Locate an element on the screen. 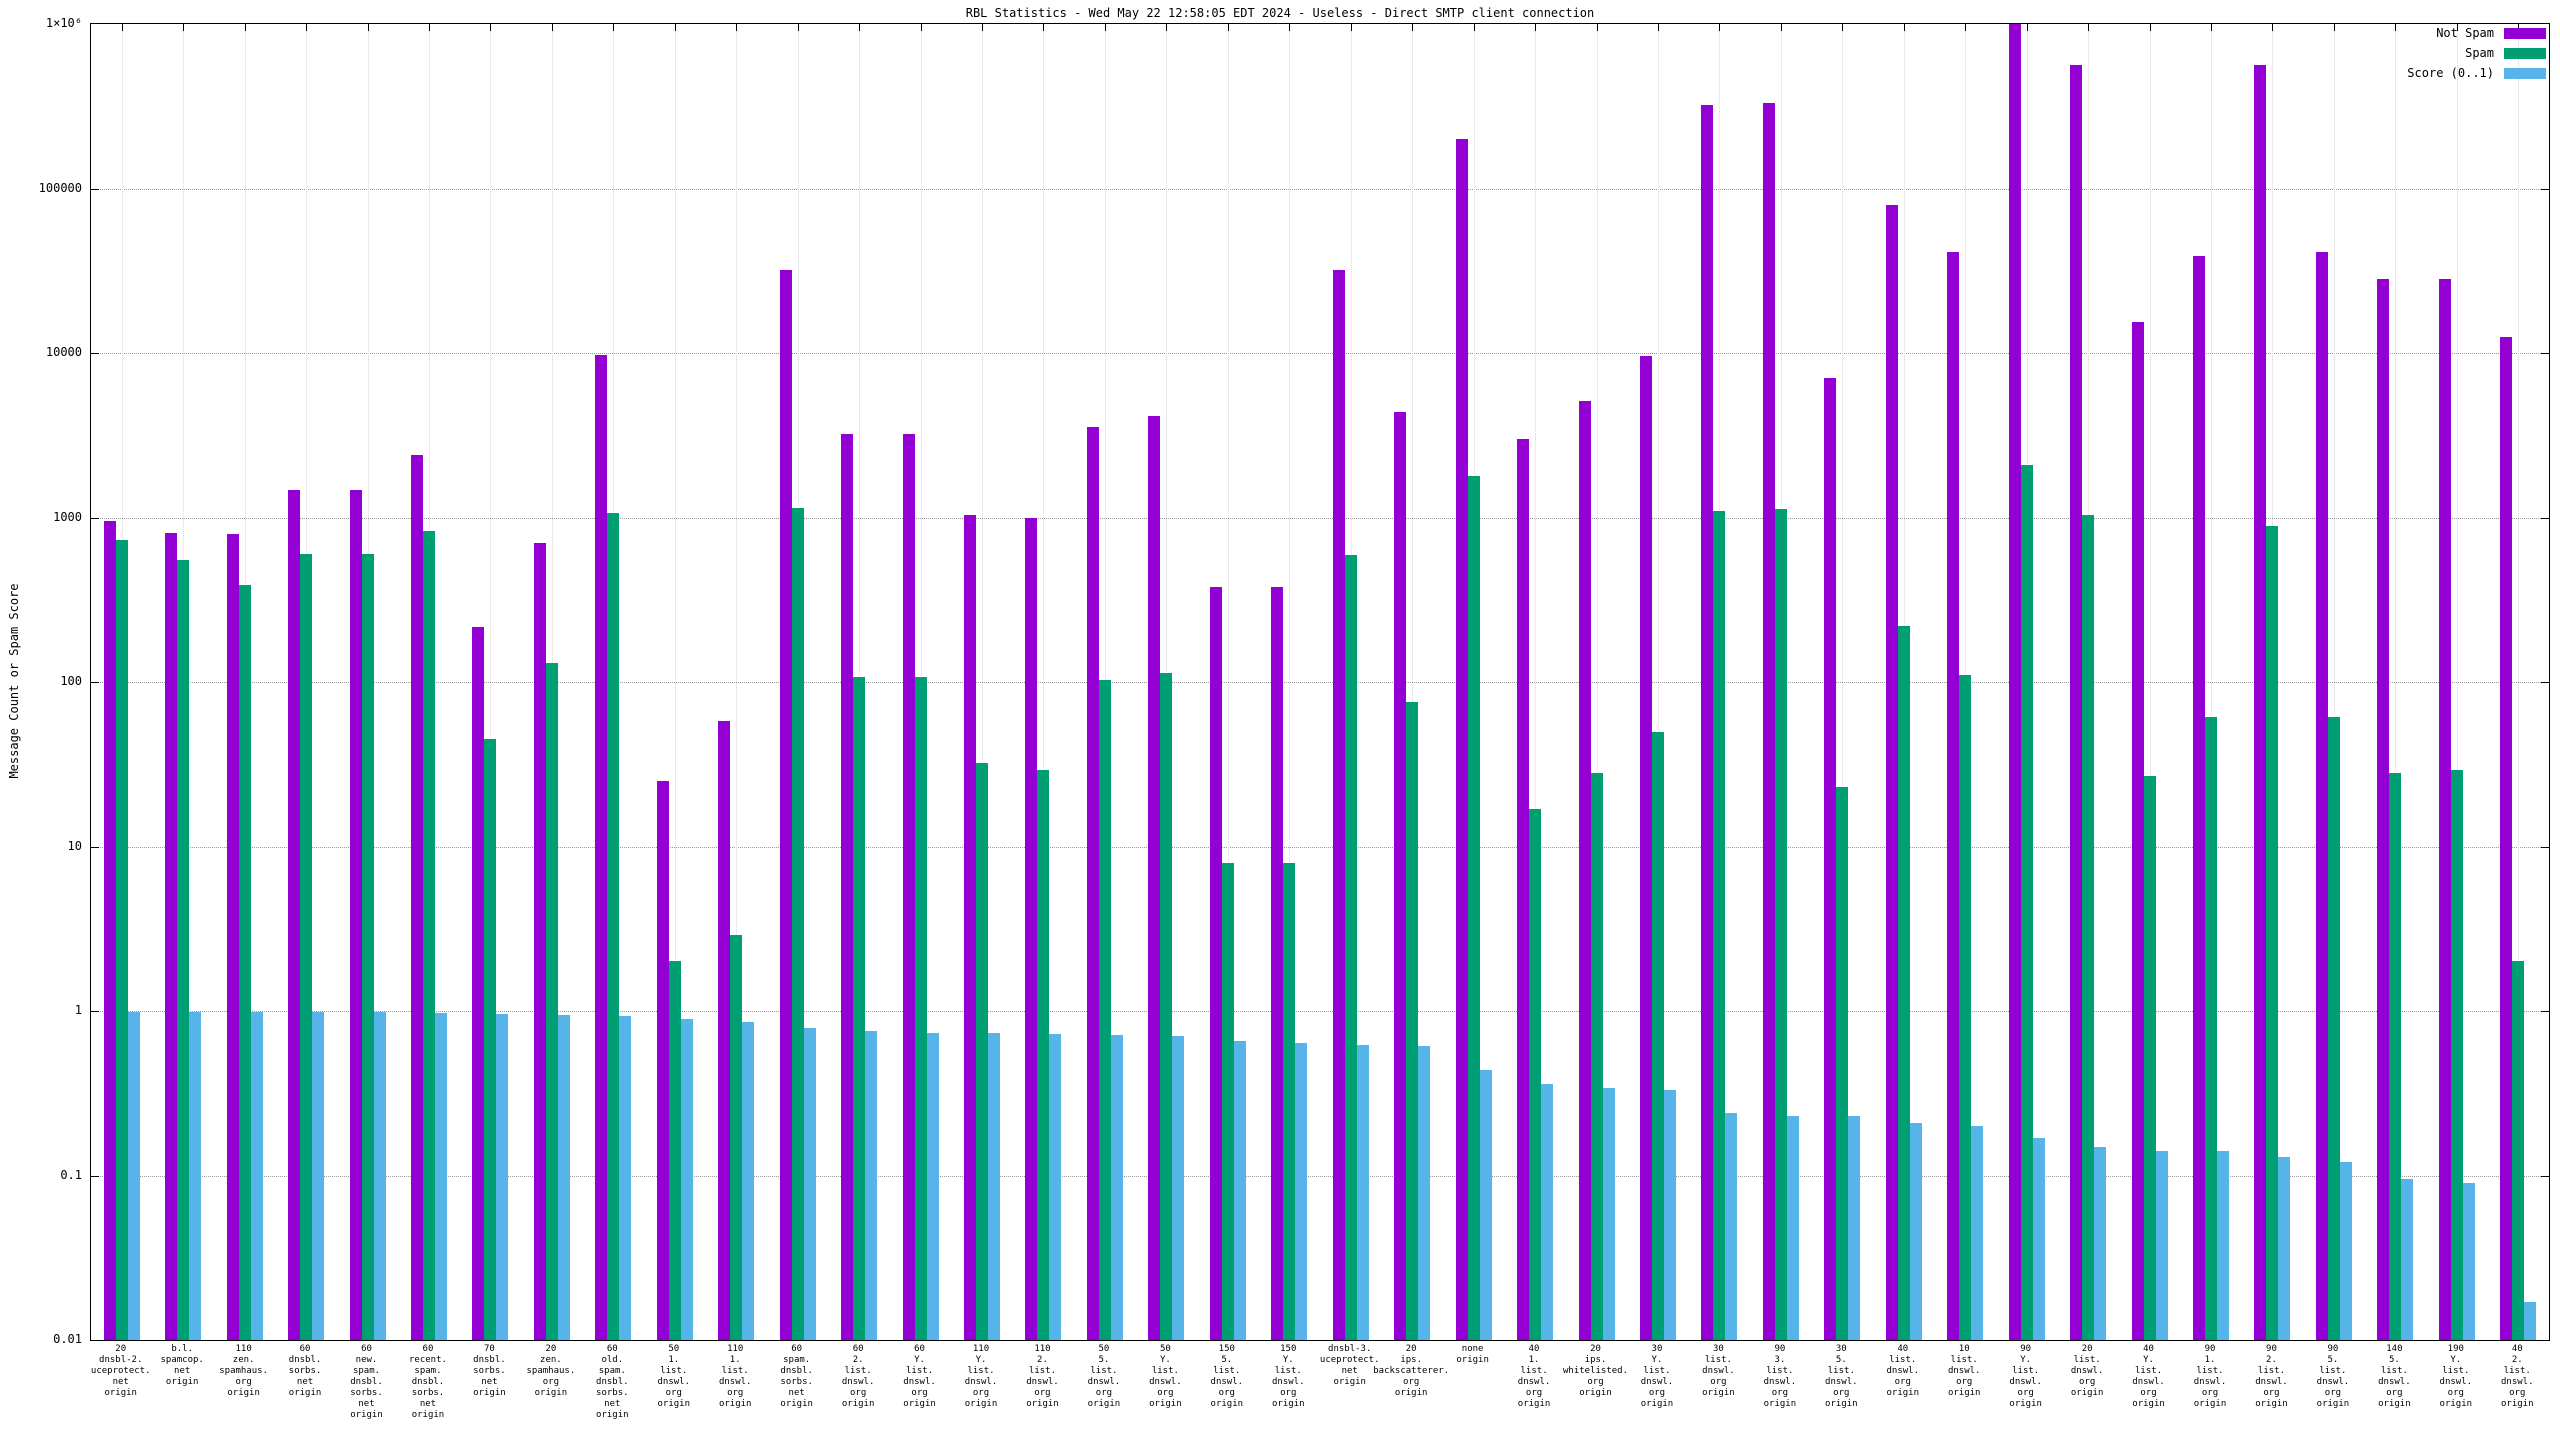 The image size is (2560, 1440). x-tick-label-line: net is located at coordinates (1349, 1371).